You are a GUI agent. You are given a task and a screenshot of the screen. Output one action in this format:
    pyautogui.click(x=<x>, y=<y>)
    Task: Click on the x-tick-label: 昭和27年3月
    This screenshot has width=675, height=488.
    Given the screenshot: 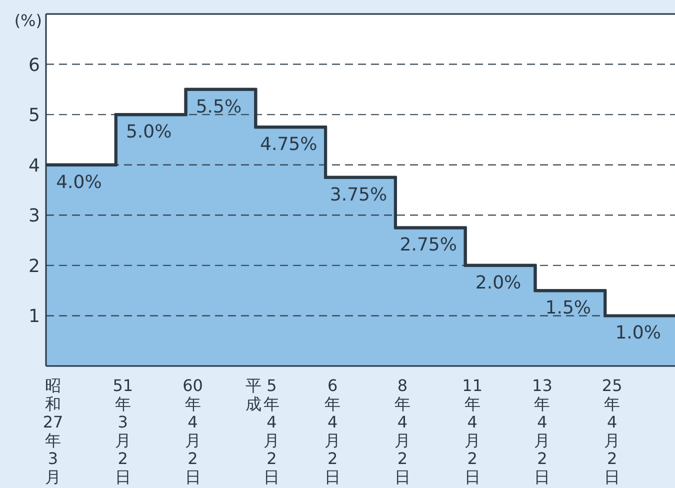 What is the action you would take?
    pyautogui.click(x=53, y=431)
    